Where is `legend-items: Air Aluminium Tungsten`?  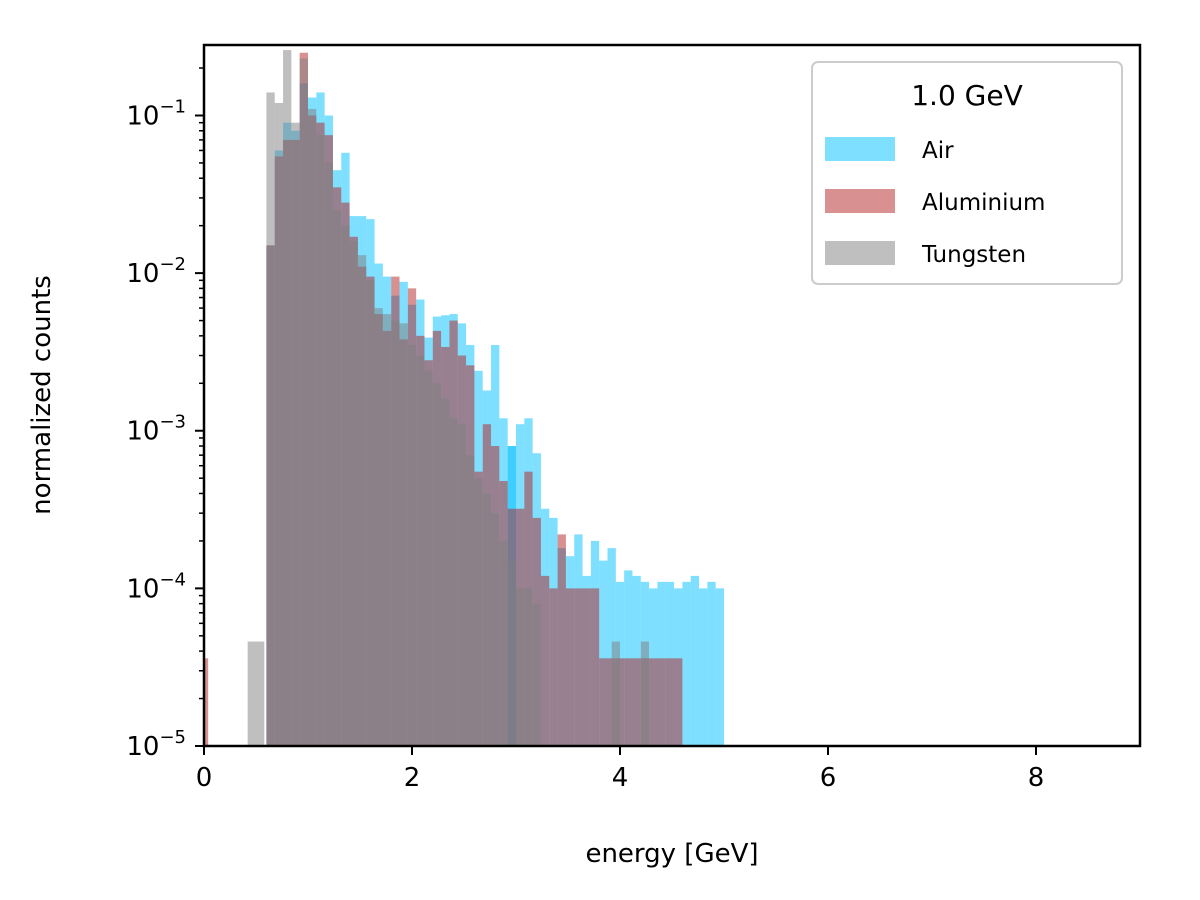 legend-items: Air Aluminium Tungsten is located at coordinates (935, 202).